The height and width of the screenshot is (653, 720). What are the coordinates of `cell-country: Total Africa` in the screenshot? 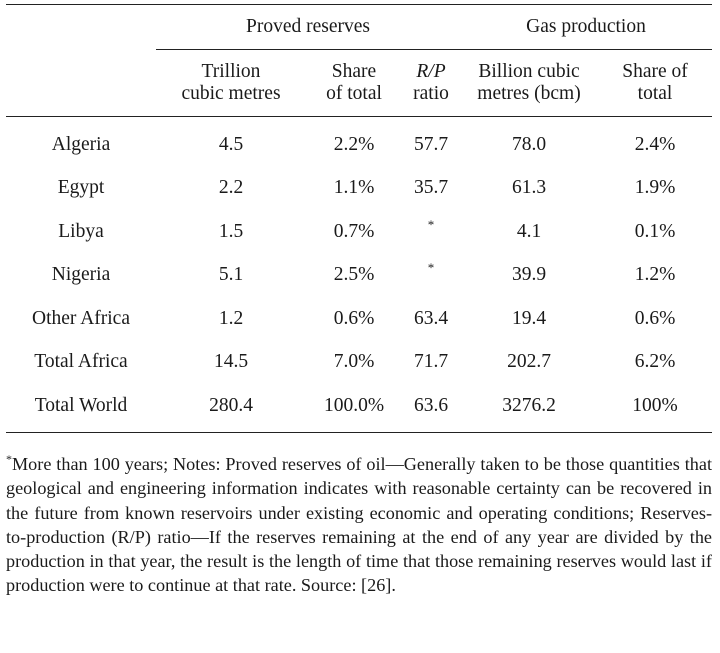 It's located at (81, 362).